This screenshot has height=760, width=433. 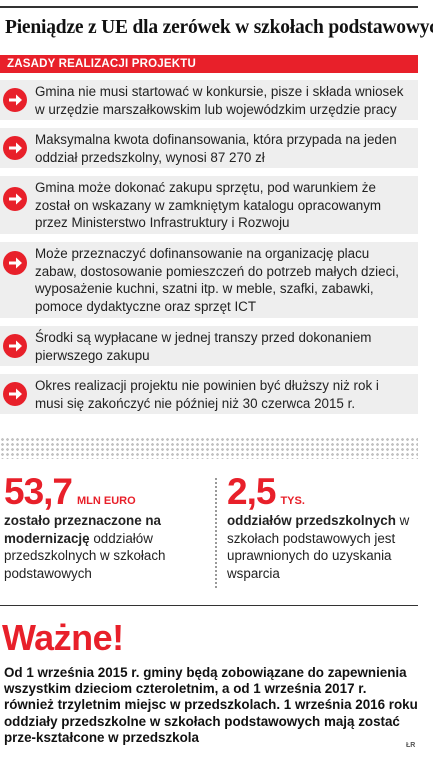 What do you see at coordinates (209, 448) in the screenshot?
I see `dotted-separator` at bounding box center [209, 448].